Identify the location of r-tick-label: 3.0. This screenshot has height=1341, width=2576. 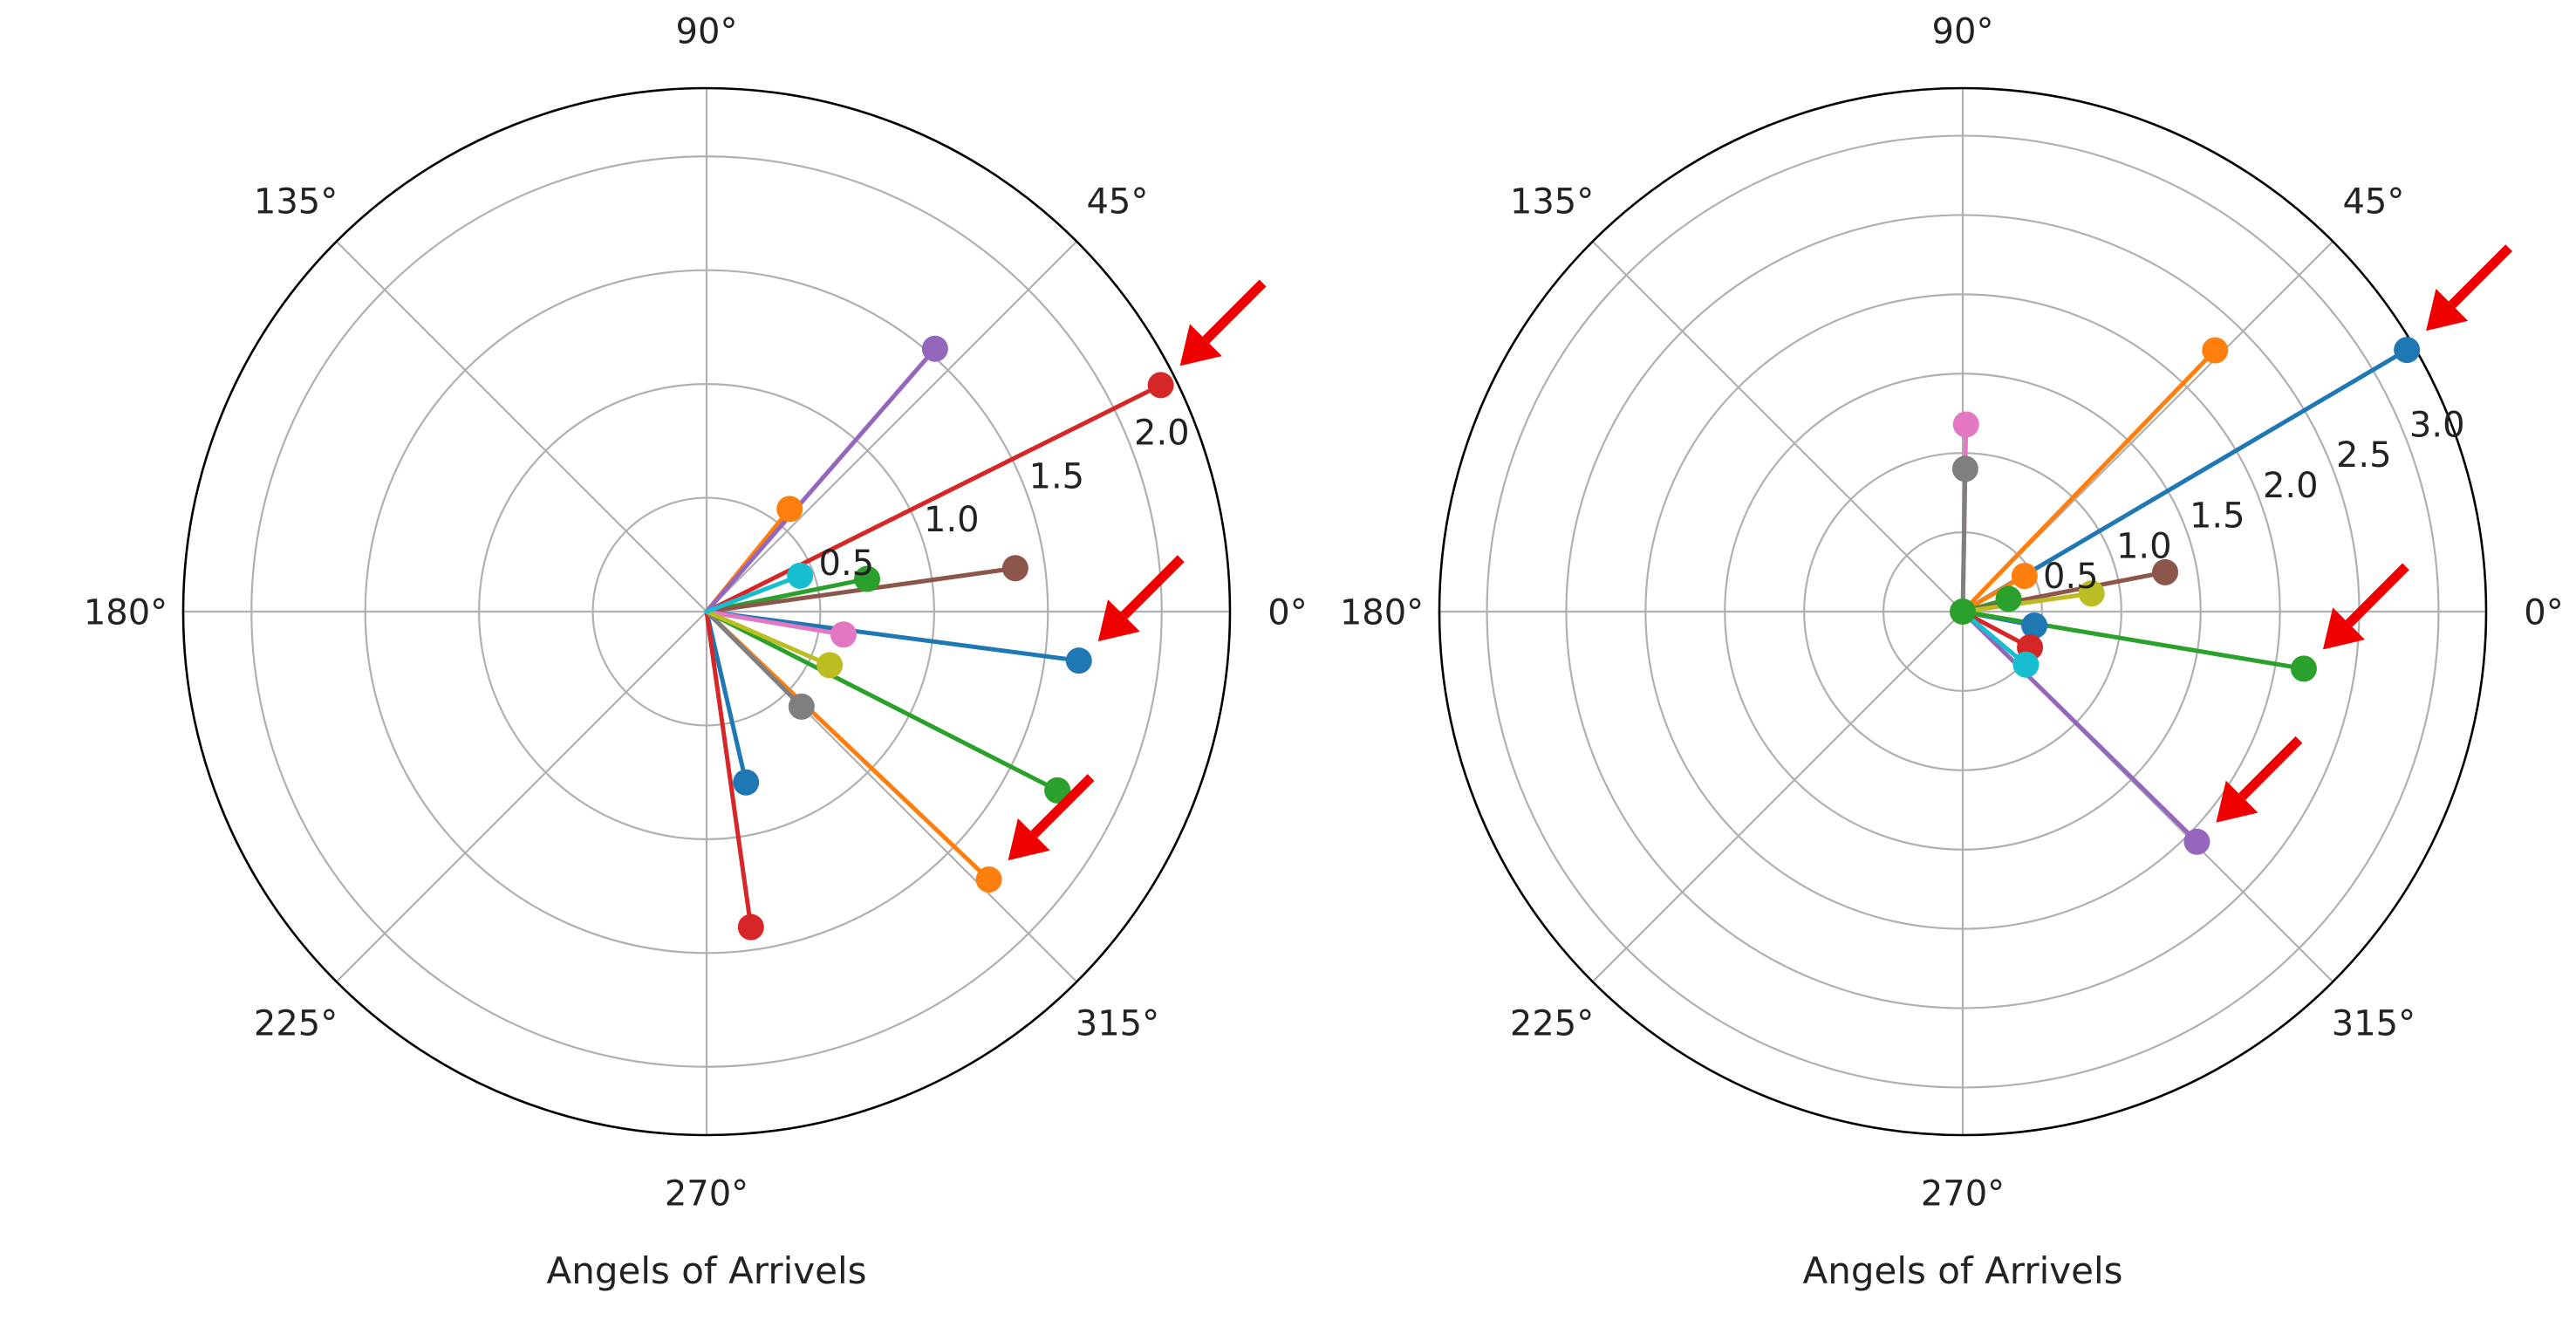
(2437, 425).